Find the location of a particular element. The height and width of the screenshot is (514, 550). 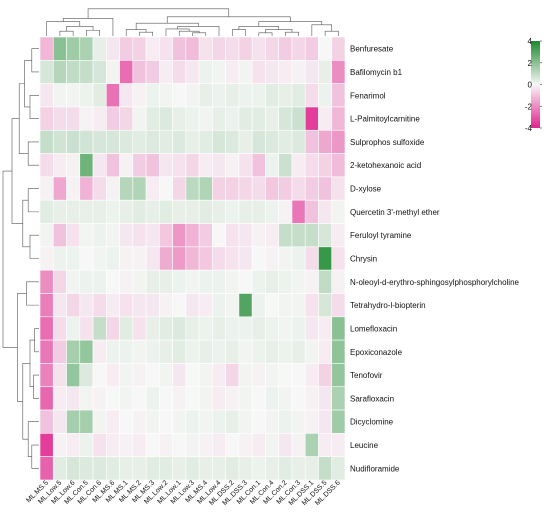

color-legend: 4 2 0 -2 -4 is located at coordinates (533, 85).